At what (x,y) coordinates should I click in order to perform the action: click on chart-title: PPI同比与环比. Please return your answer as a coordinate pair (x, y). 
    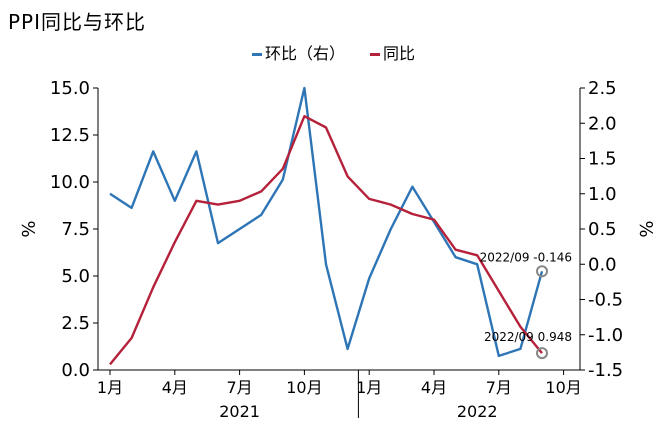
    Looking at the image, I should click on (77, 22).